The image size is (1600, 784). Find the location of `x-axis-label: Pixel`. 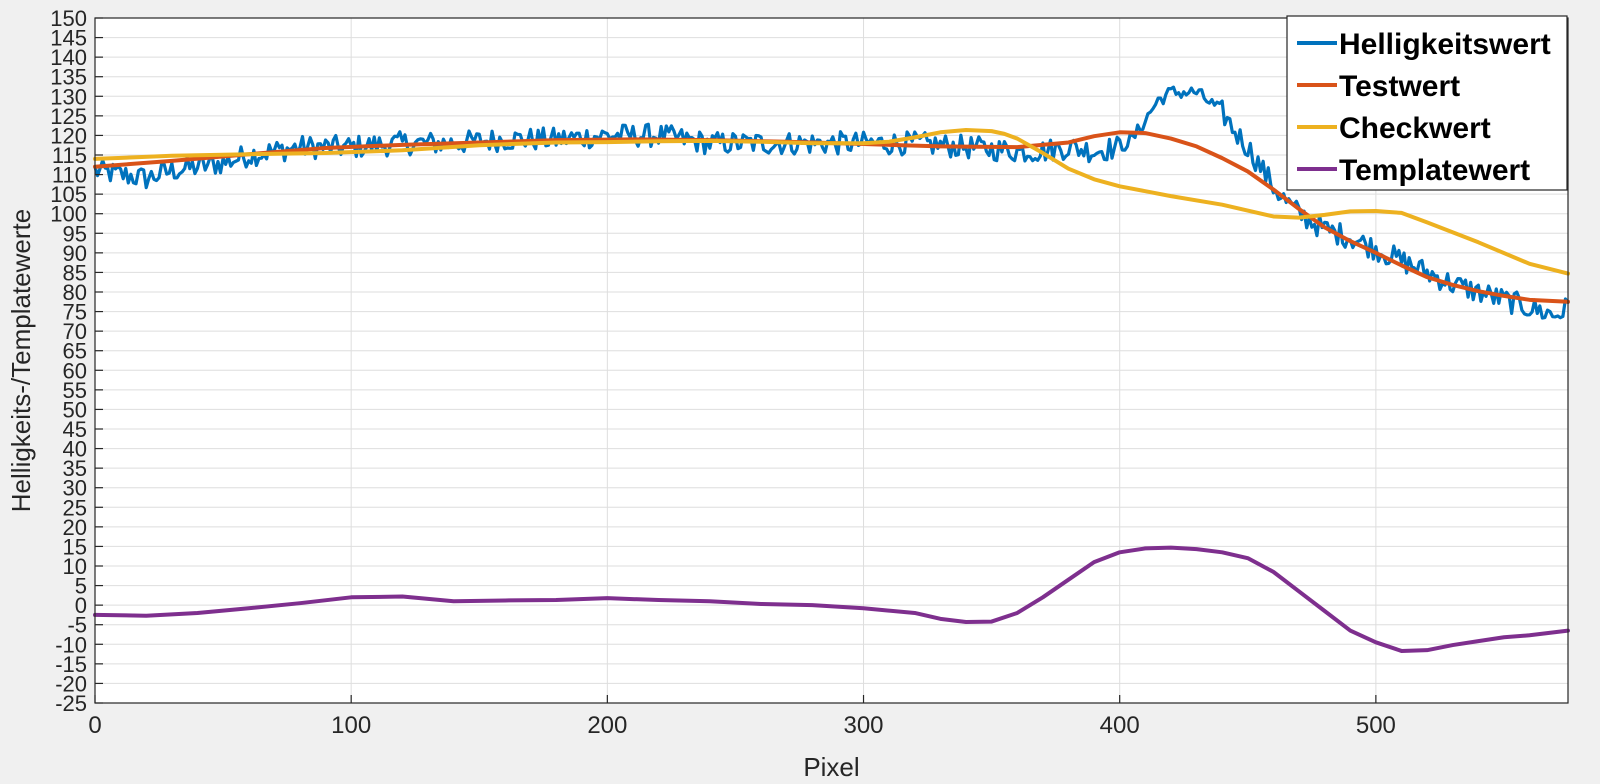

x-axis-label: Pixel is located at coordinates (831, 767).